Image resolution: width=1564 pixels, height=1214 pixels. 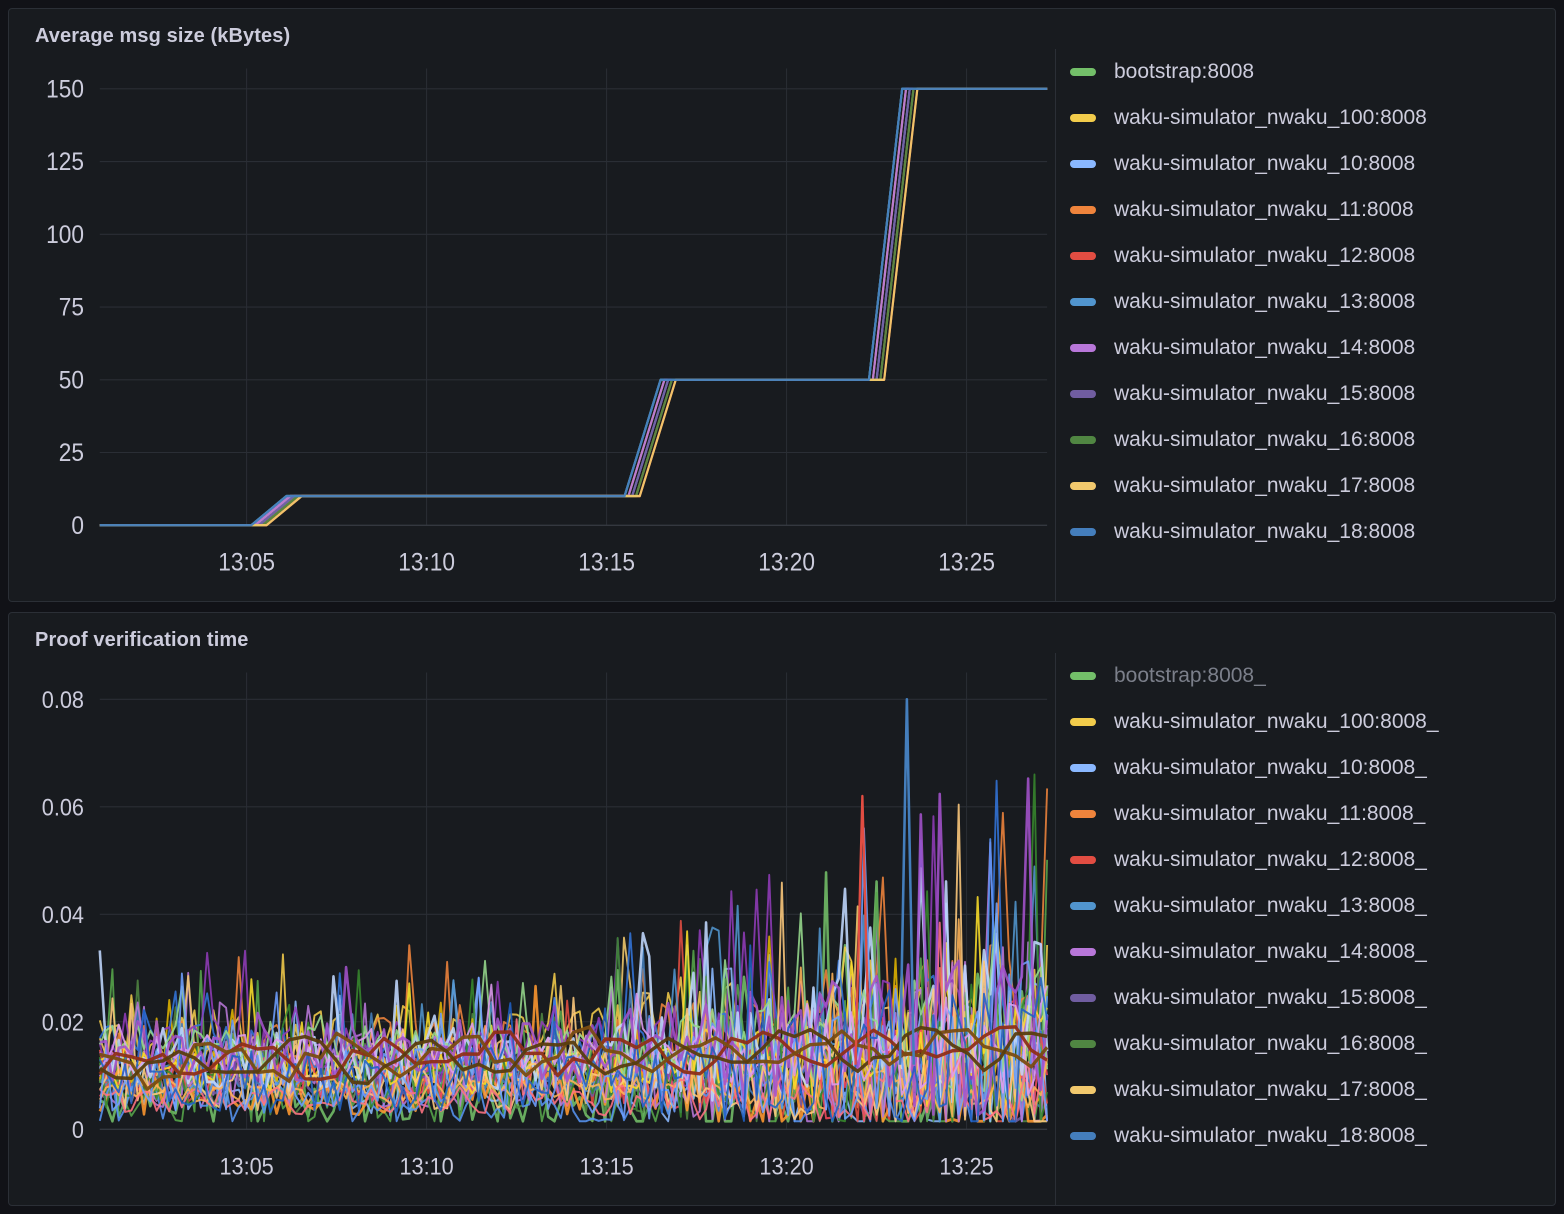 What do you see at coordinates (1270, 813) in the screenshot?
I see `legend-item-label: waku-simulator_nwaku_11:8008_` at bounding box center [1270, 813].